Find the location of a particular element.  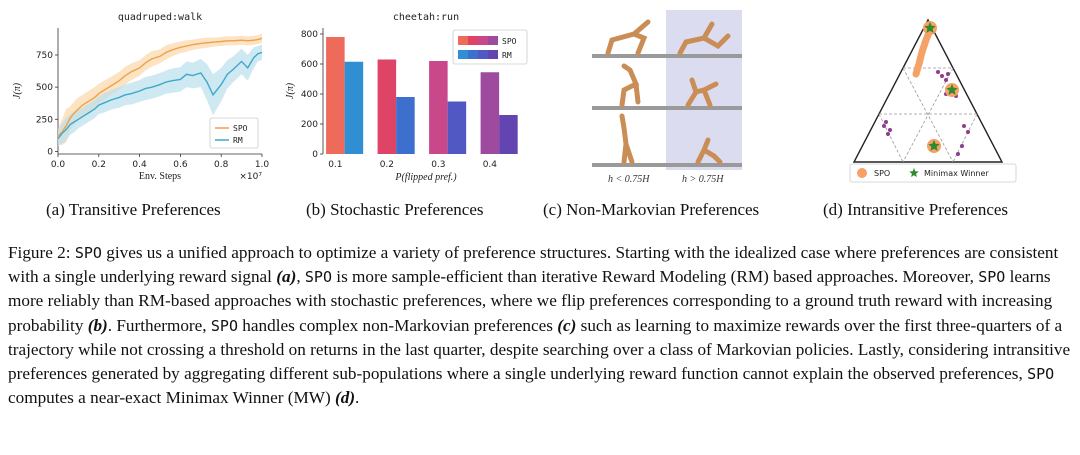

x-tick-label: 1.0 is located at coordinates (262, 165).